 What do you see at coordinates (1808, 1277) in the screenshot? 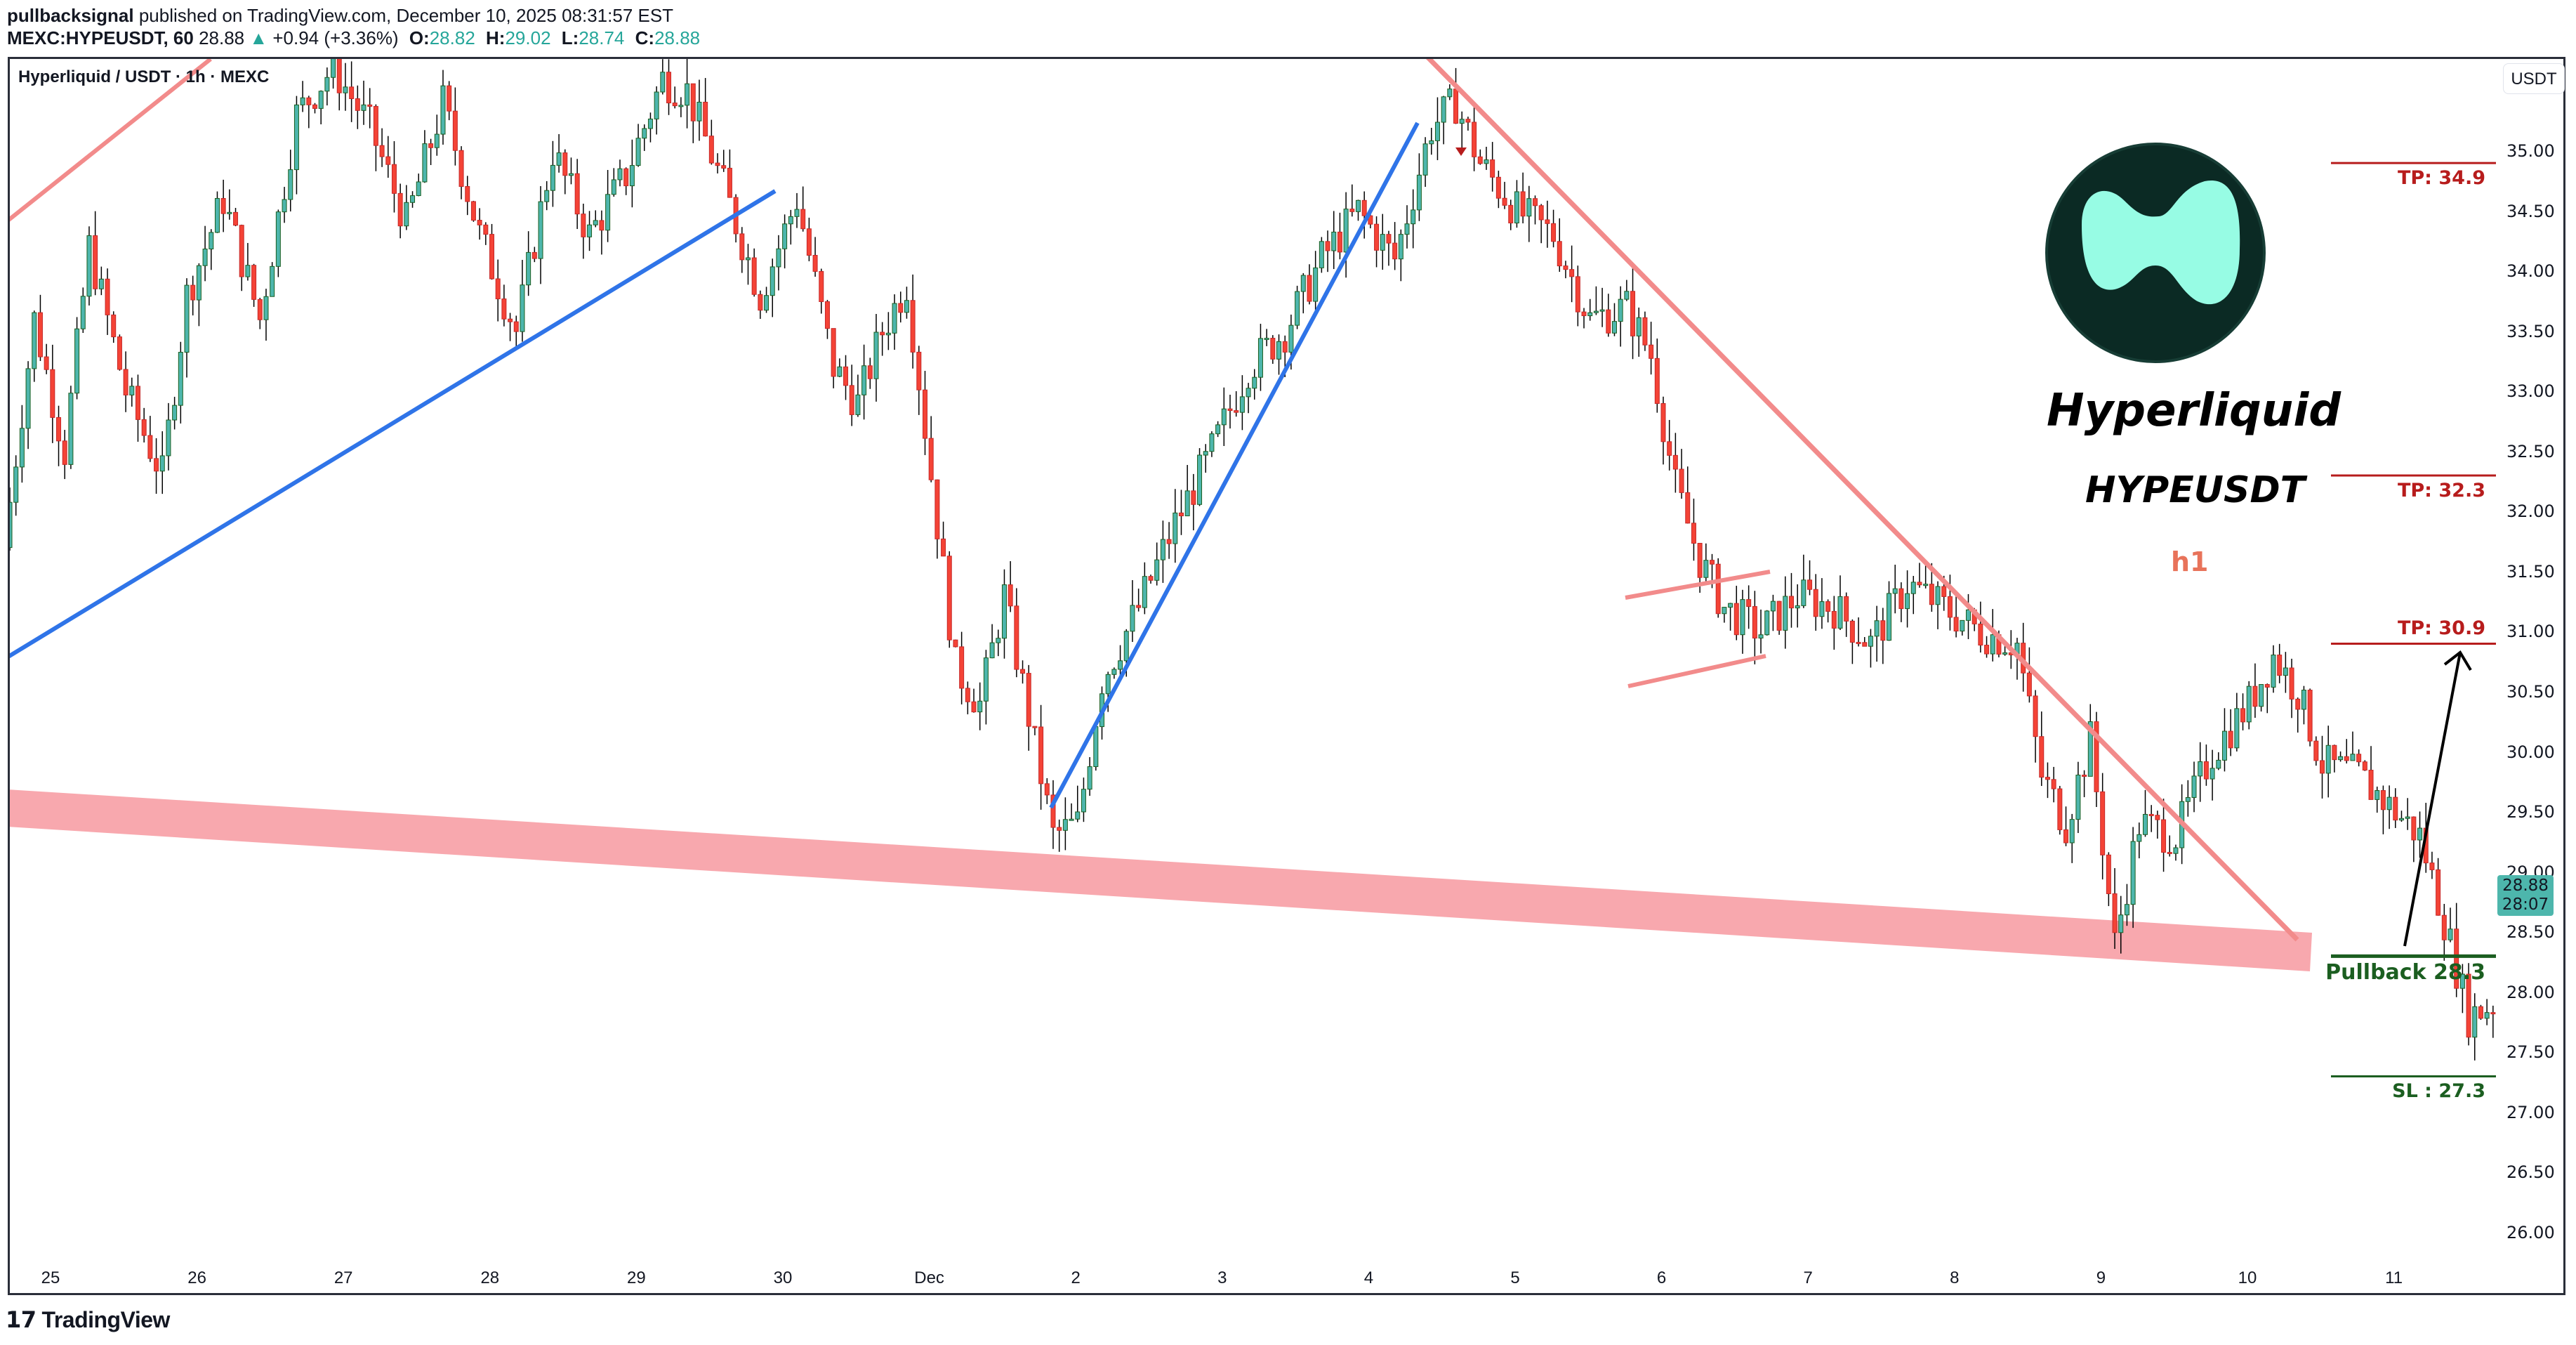
I see `time-tick: 7` at bounding box center [1808, 1277].